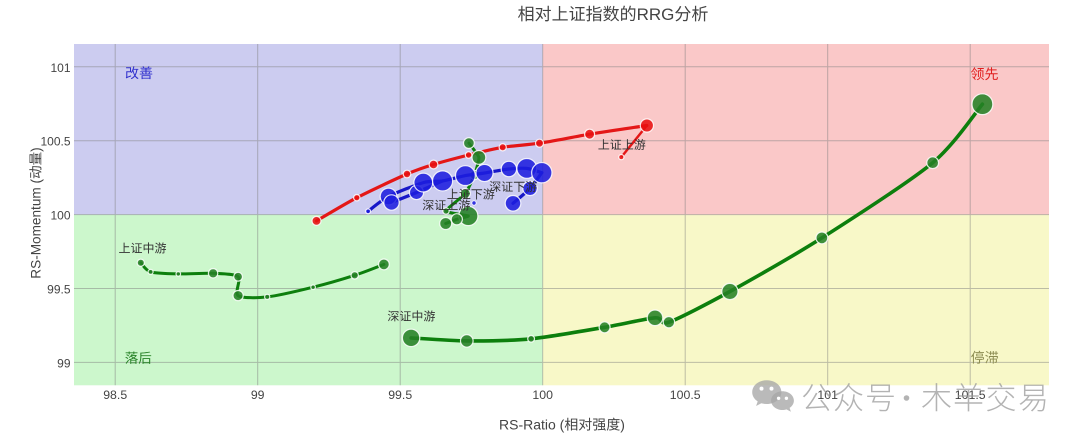  What do you see at coordinates (60, 68) in the screenshot?
I see `svg-text: 101` at bounding box center [60, 68].